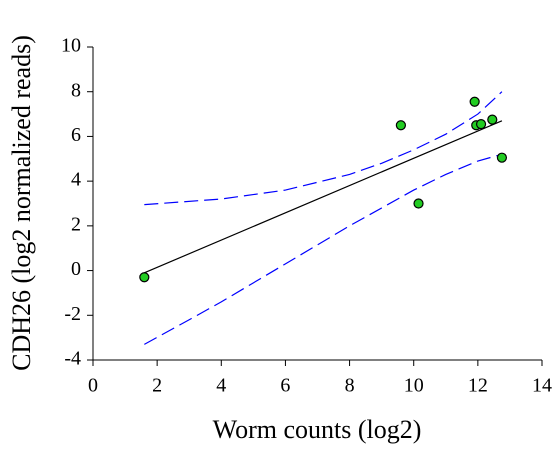 The height and width of the screenshot is (451, 554). What do you see at coordinates (76, 90) in the screenshot?
I see `y-tick-label: 8` at bounding box center [76, 90].